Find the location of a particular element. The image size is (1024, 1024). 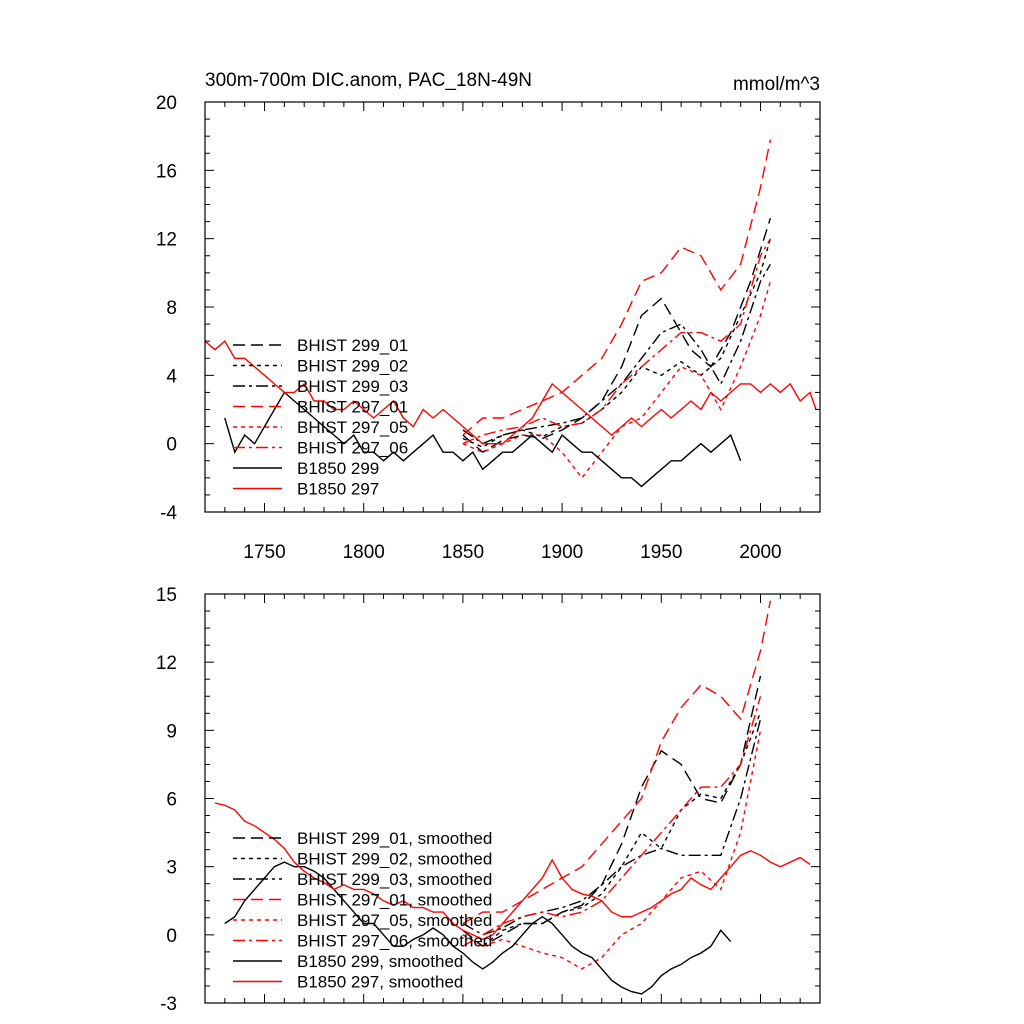

y-tick-label: -4 is located at coordinates (168, 513).